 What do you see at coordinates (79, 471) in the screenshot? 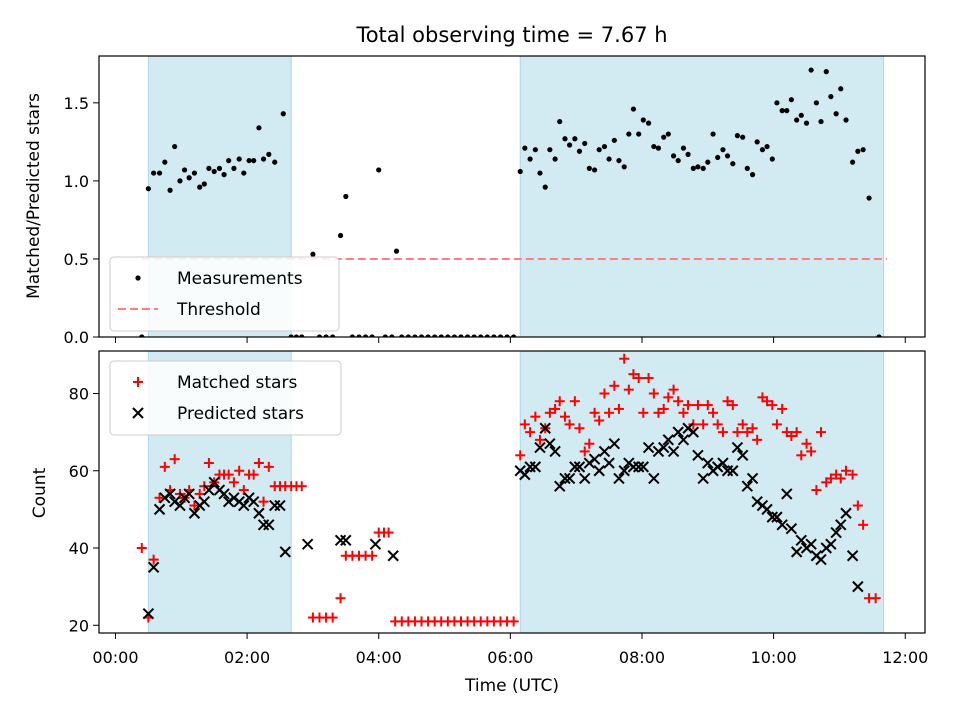
I see `bottom-y-tick-label: 60` at bounding box center [79, 471].